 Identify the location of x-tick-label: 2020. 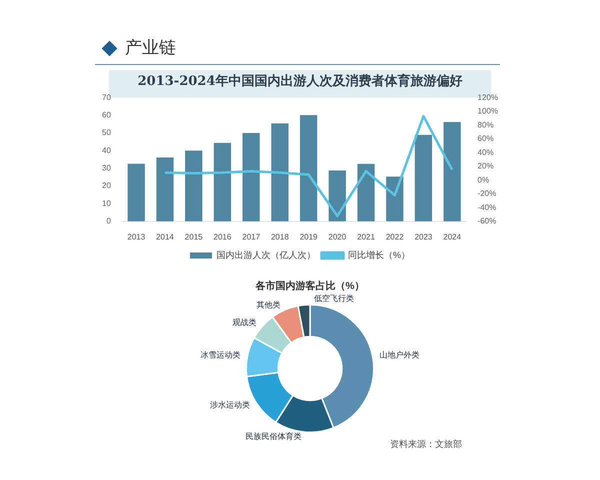
(337, 237).